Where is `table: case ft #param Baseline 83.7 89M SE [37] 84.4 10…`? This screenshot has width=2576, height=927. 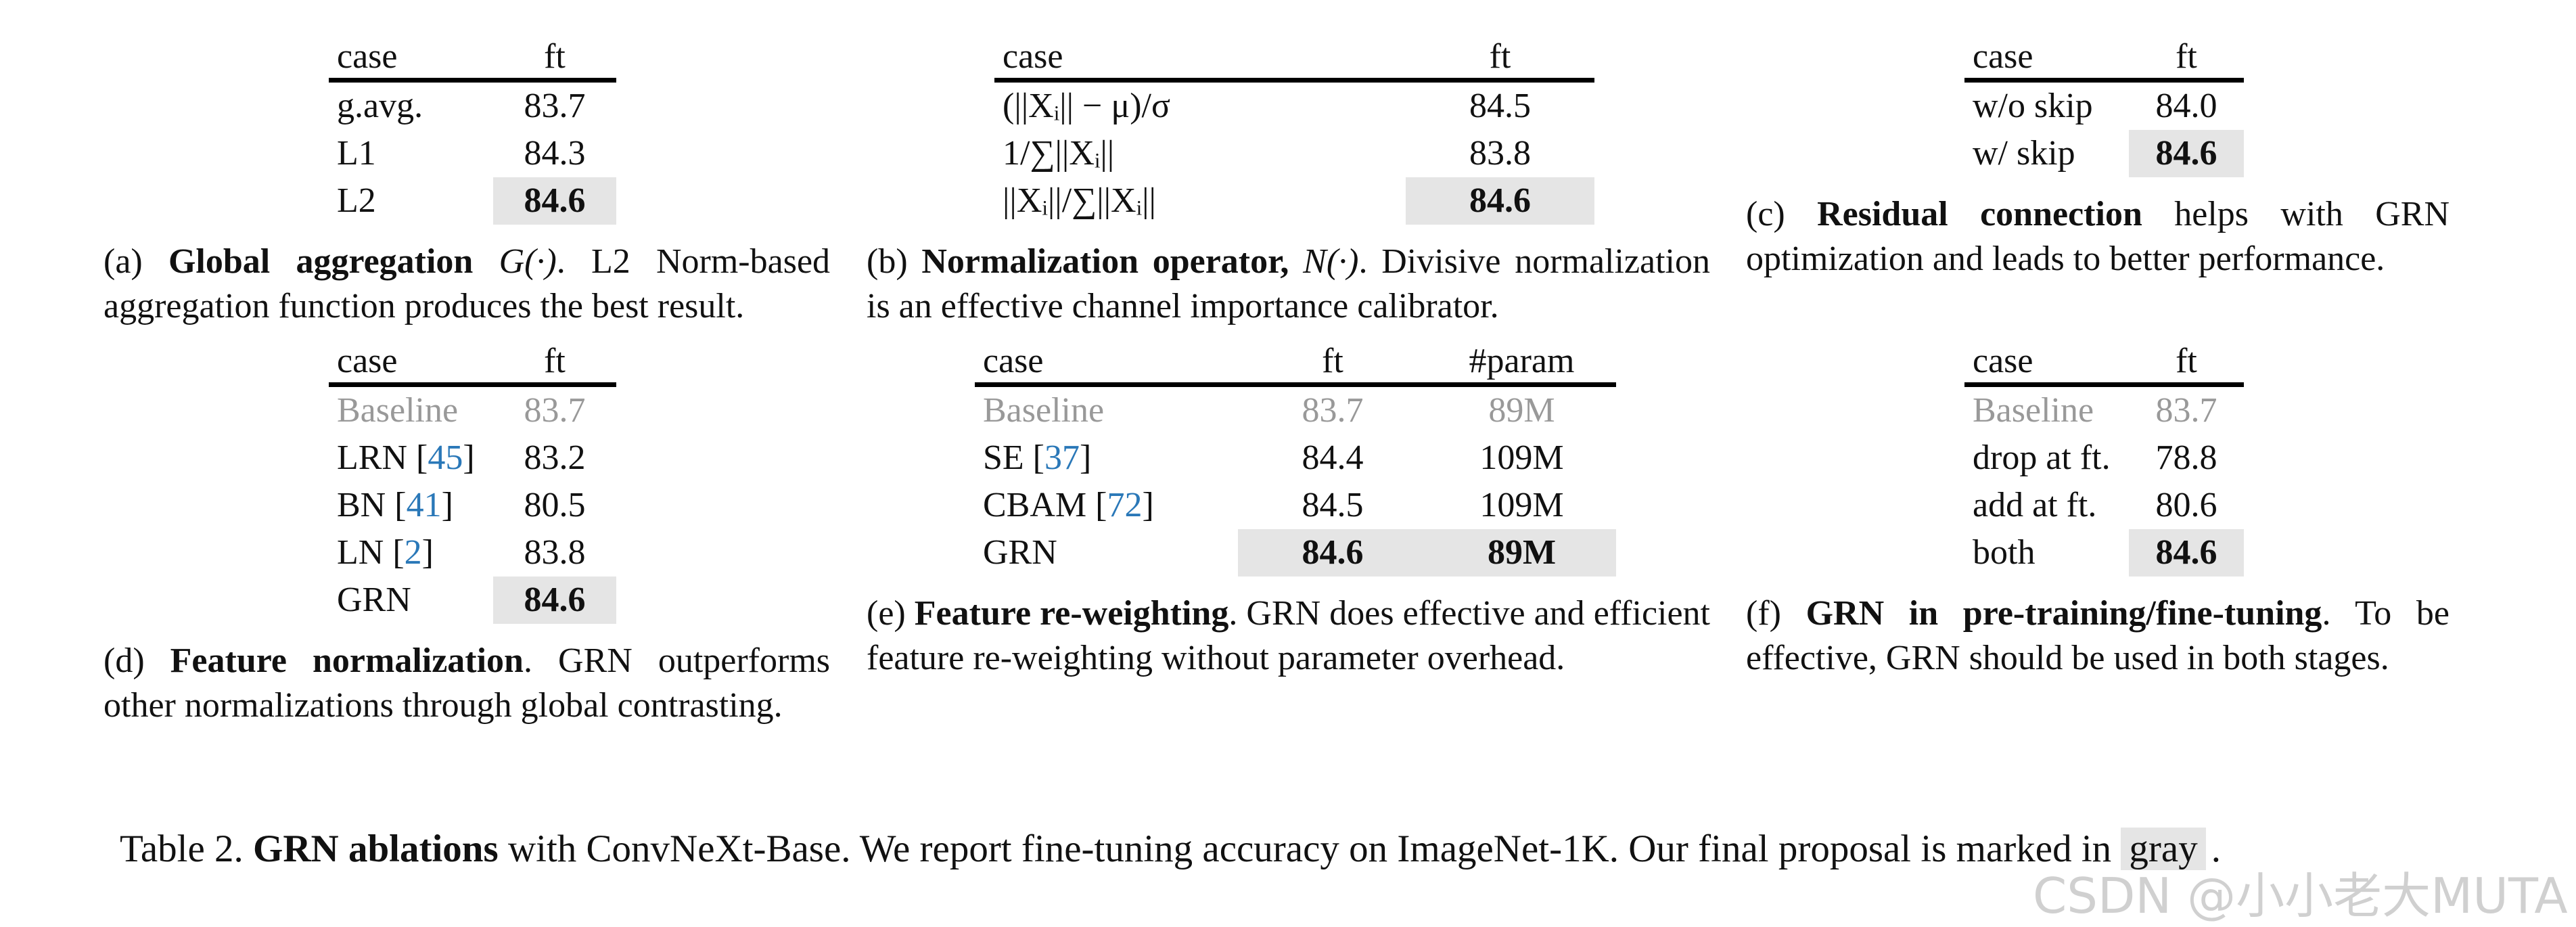
table: case ft #param Baseline 83.7 89M SE [37] 84.4 10… is located at coordinates (1295, 458).